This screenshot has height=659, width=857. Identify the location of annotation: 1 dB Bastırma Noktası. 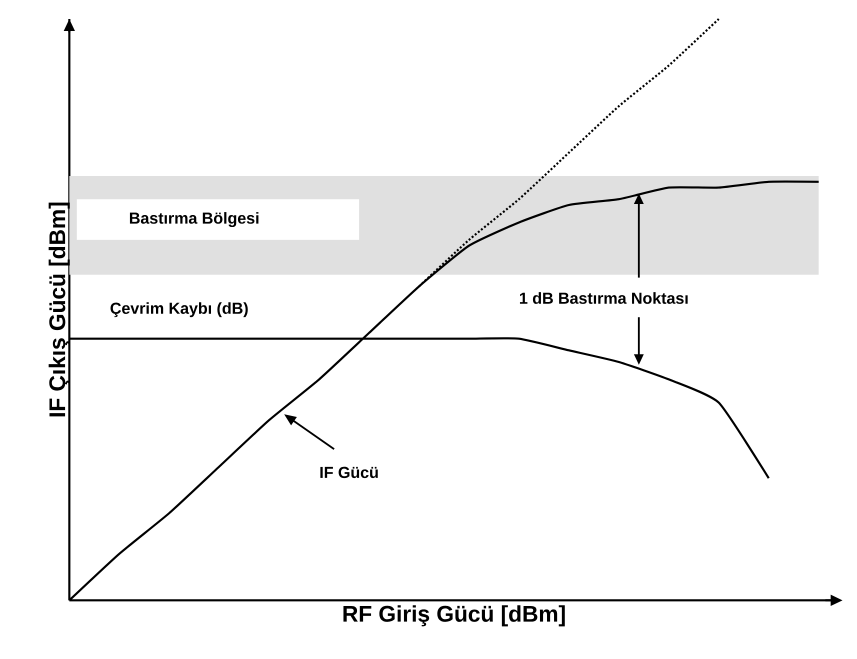
(604, 298).